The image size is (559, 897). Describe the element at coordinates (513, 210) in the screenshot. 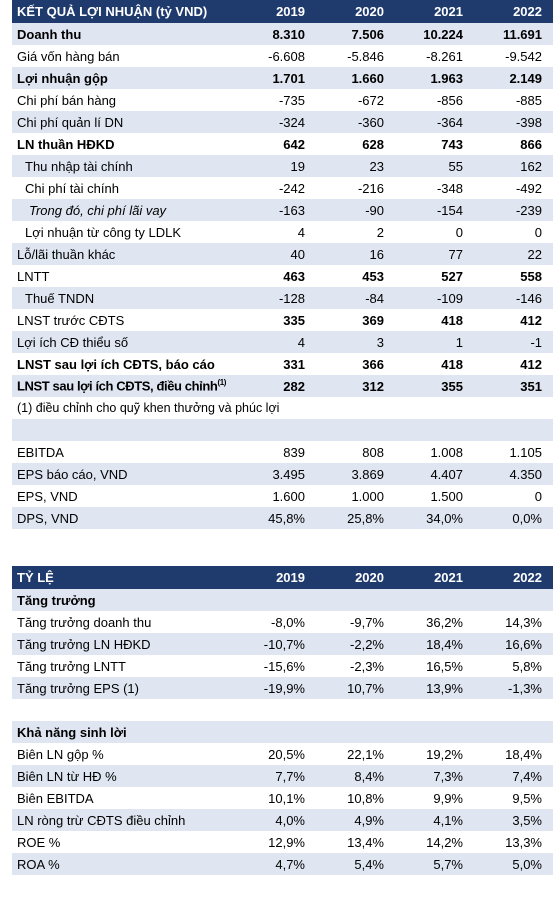

I see `cell-value: -239` at that location.